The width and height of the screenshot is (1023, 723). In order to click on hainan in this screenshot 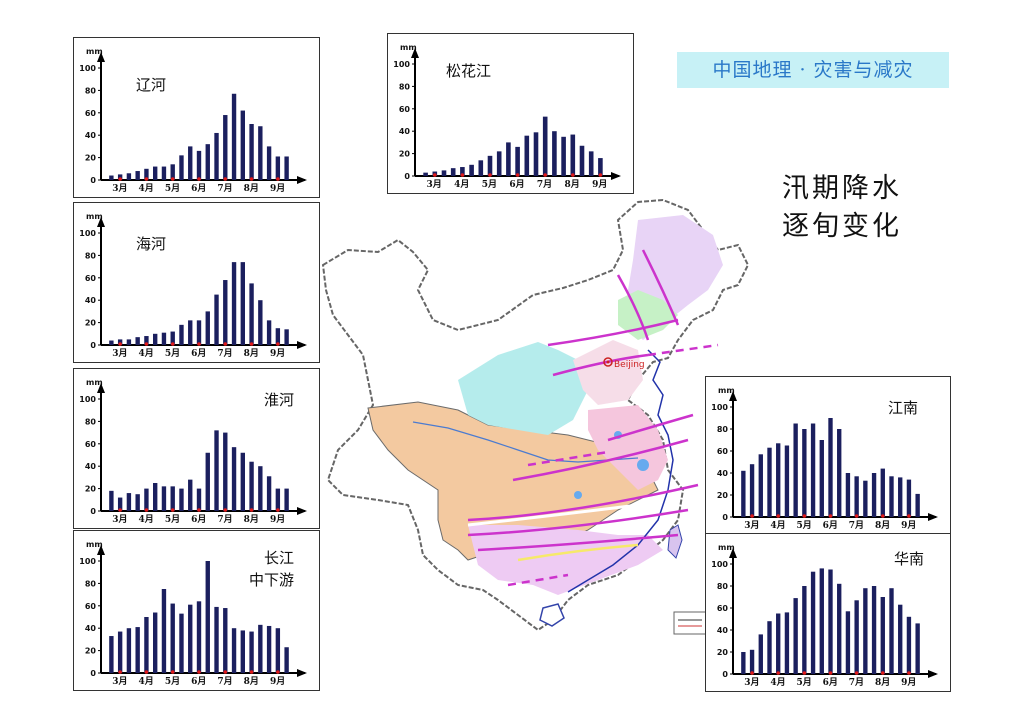, I will do `click(552, 615)`.